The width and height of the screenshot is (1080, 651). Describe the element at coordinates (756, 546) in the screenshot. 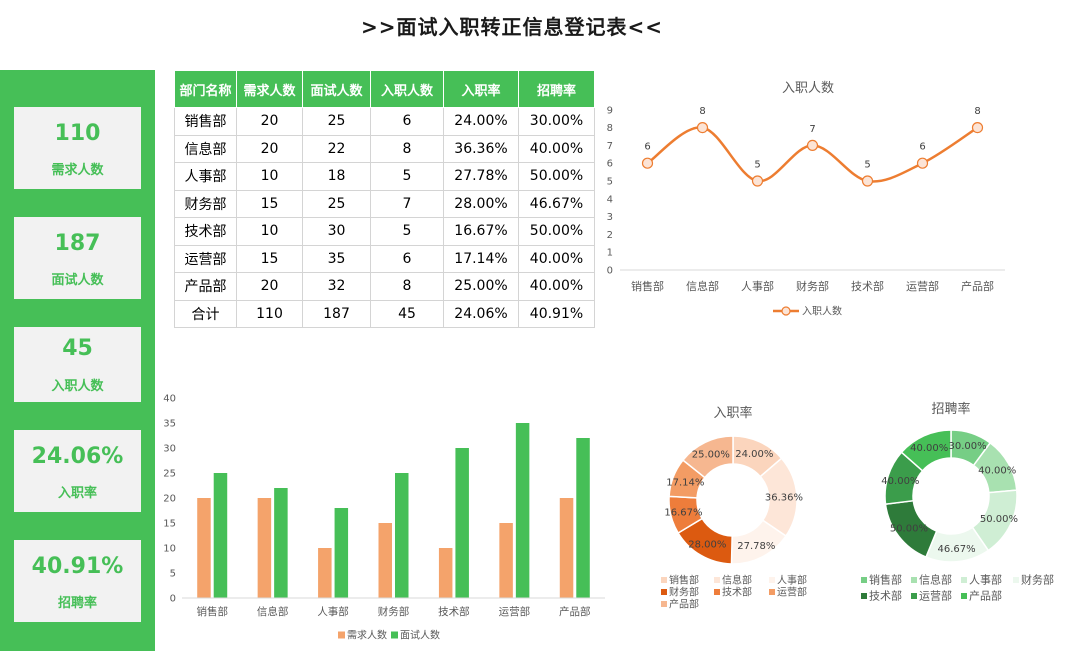

I see `data-label: 27.78%` at that location.